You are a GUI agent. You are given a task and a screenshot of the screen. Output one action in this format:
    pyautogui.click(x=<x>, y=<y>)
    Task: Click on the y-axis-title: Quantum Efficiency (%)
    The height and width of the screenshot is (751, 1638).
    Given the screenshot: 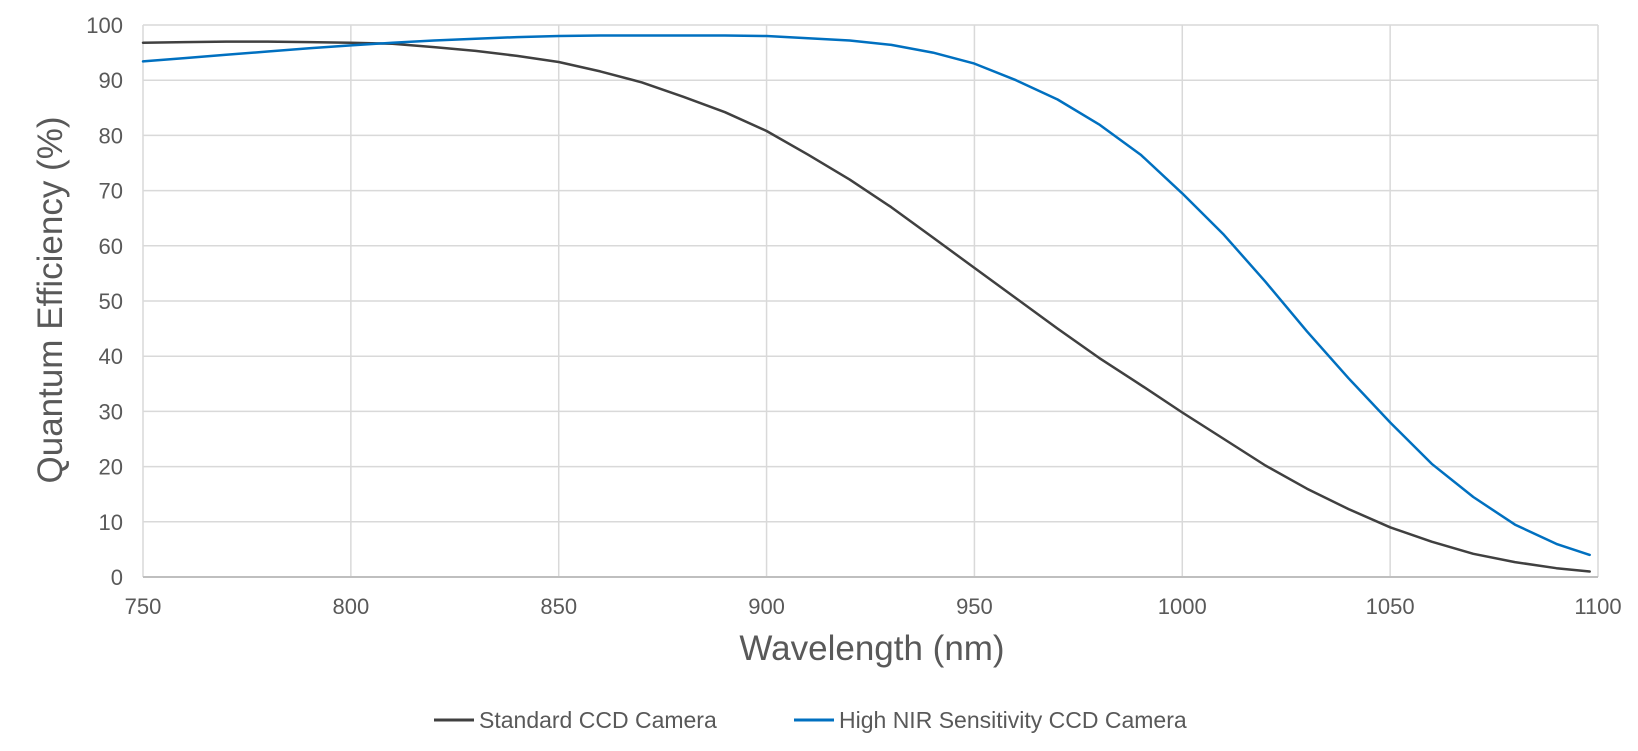 What is the action you would take?
    pyautogui.click(x=50, y=300)
    